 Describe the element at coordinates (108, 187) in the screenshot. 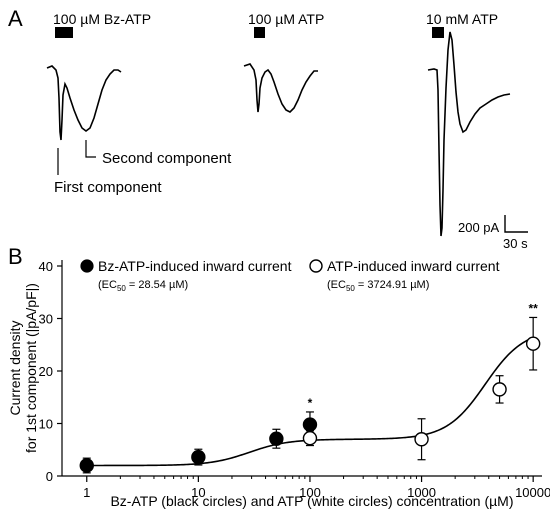

I see `first-component-label: First component` at that location.